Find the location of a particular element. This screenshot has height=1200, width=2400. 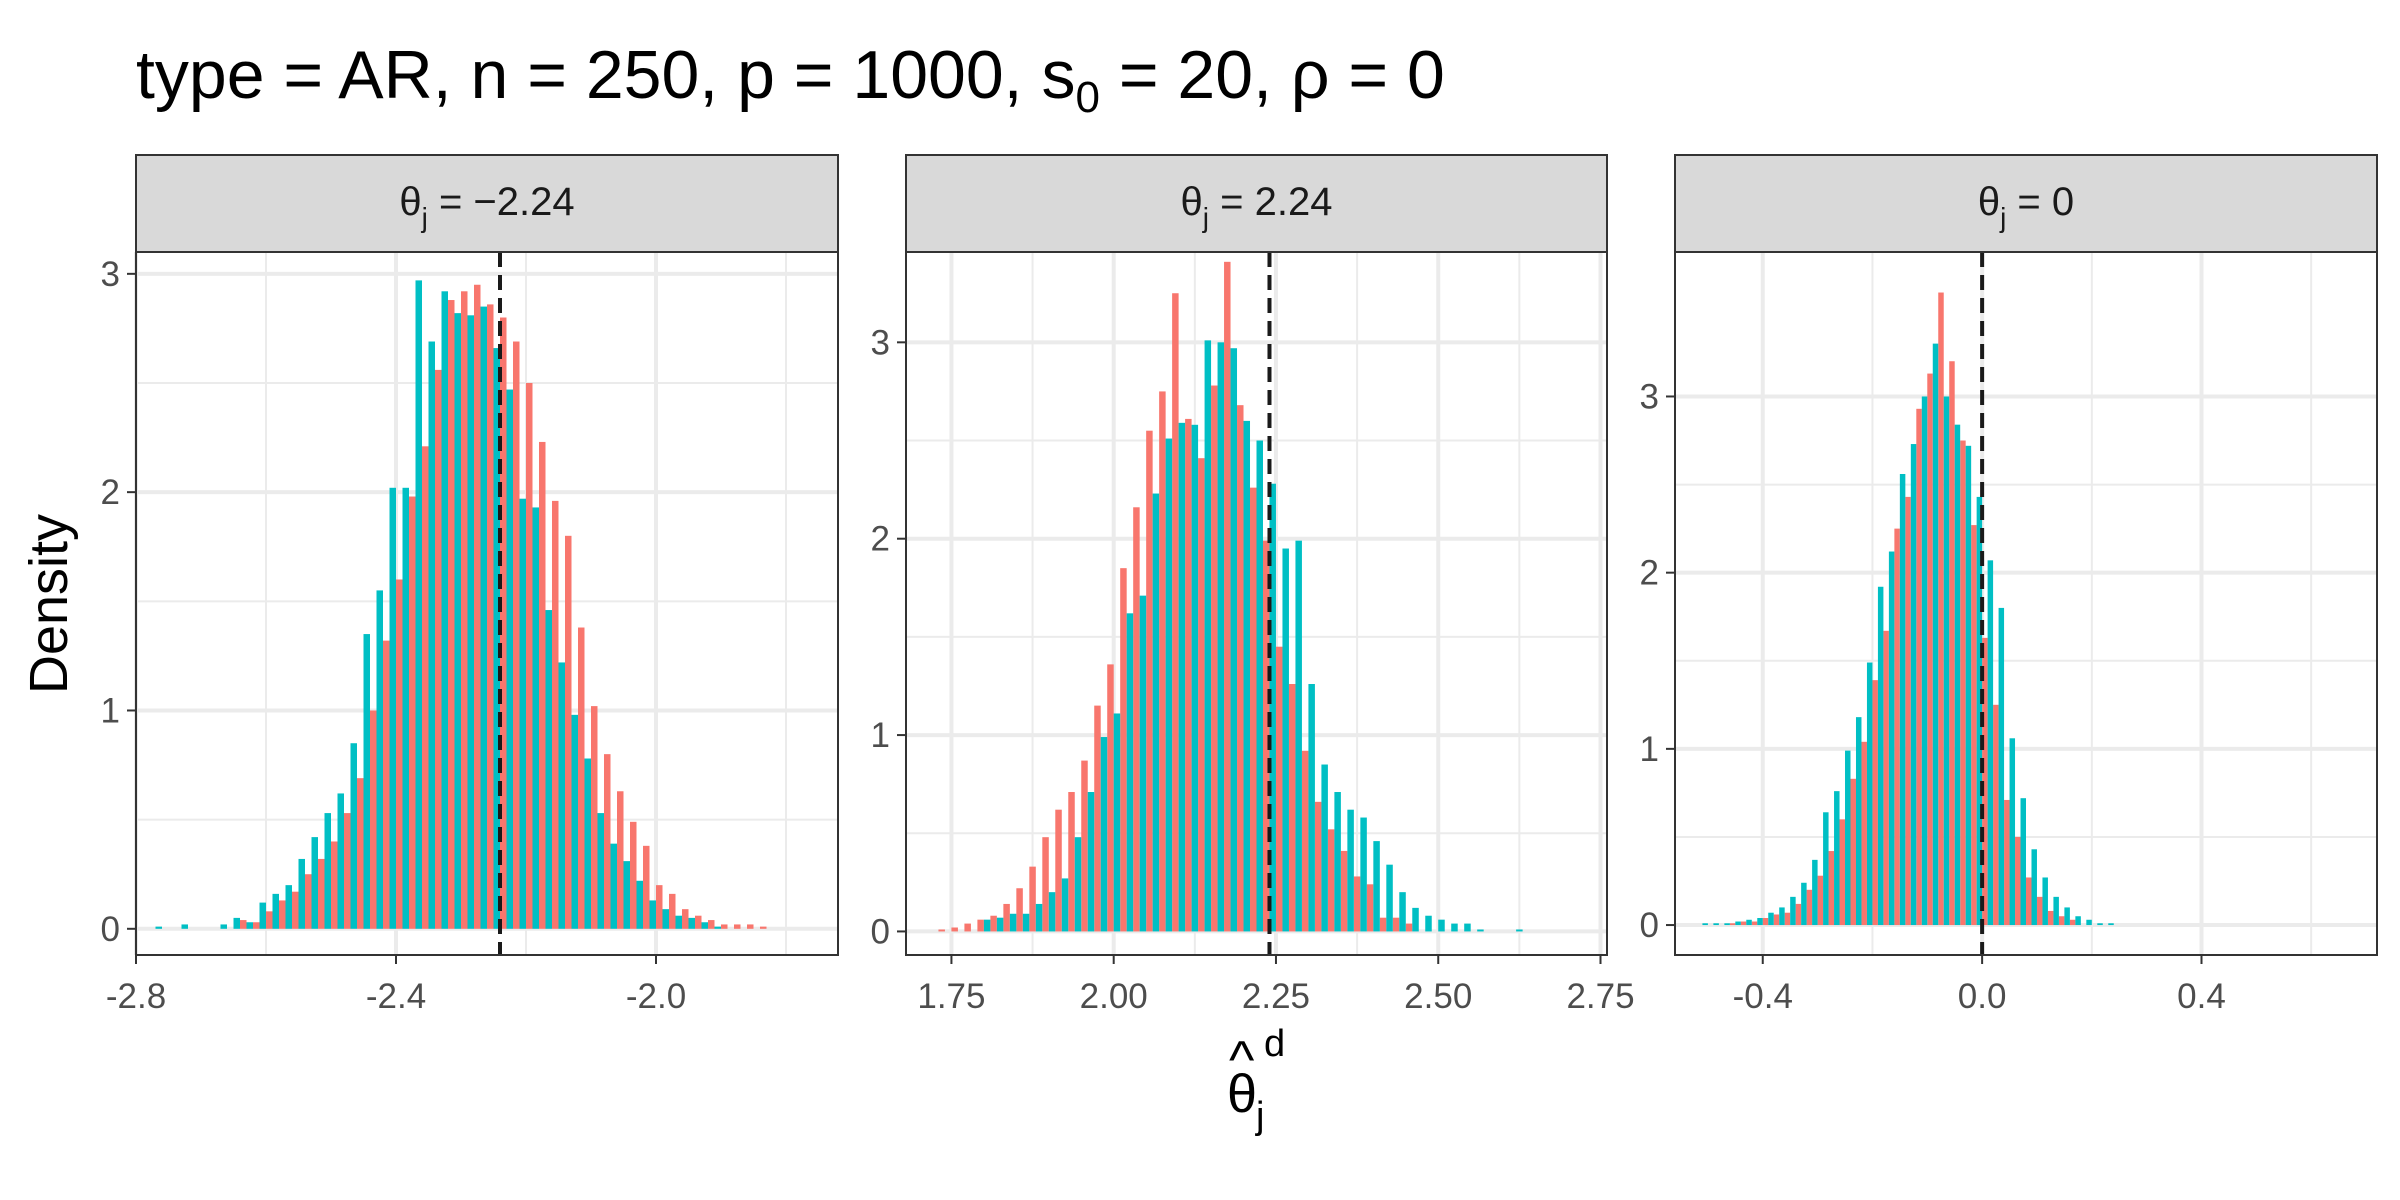

x-axis-title-superscript: d is located at coordinates (1274, 1044).